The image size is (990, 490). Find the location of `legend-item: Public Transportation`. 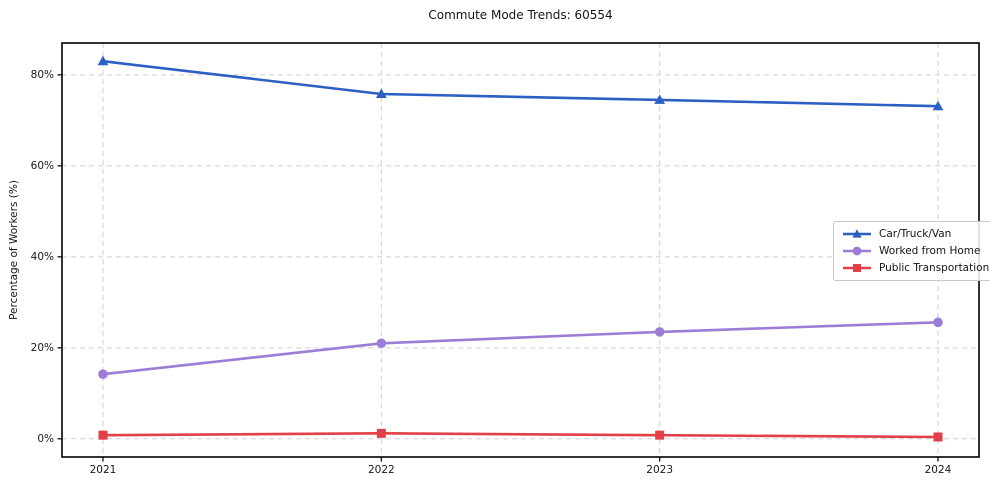

legend-item: Public Transportation is located at coordinates (915, 268).